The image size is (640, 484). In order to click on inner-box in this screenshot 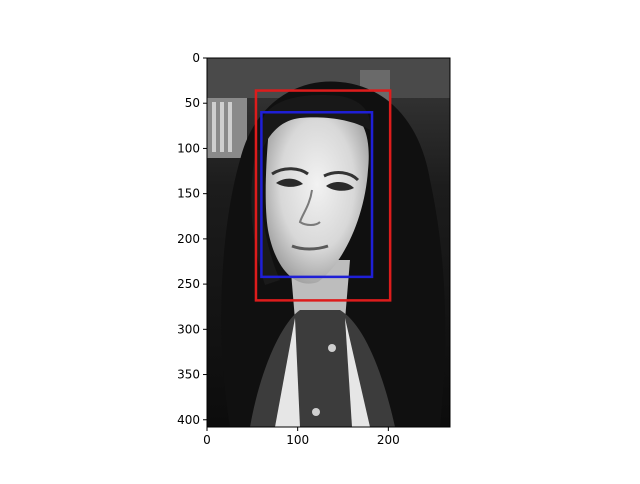, I will do `click(317, 195)`.